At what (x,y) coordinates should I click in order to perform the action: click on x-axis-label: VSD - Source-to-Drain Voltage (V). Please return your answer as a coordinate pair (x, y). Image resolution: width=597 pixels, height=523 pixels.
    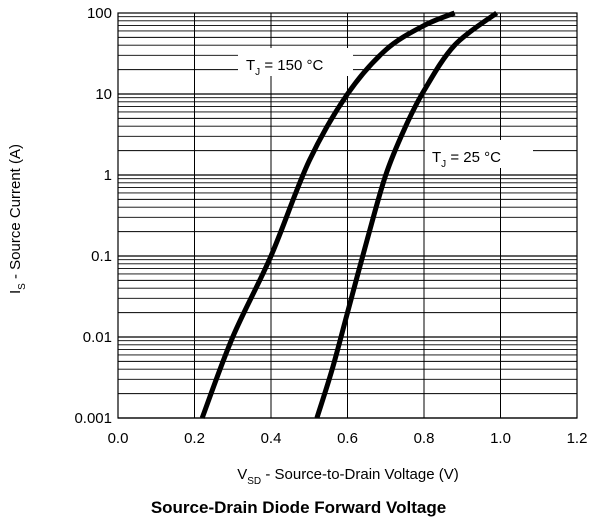
    Looking at the image, I should click on (348, 476).